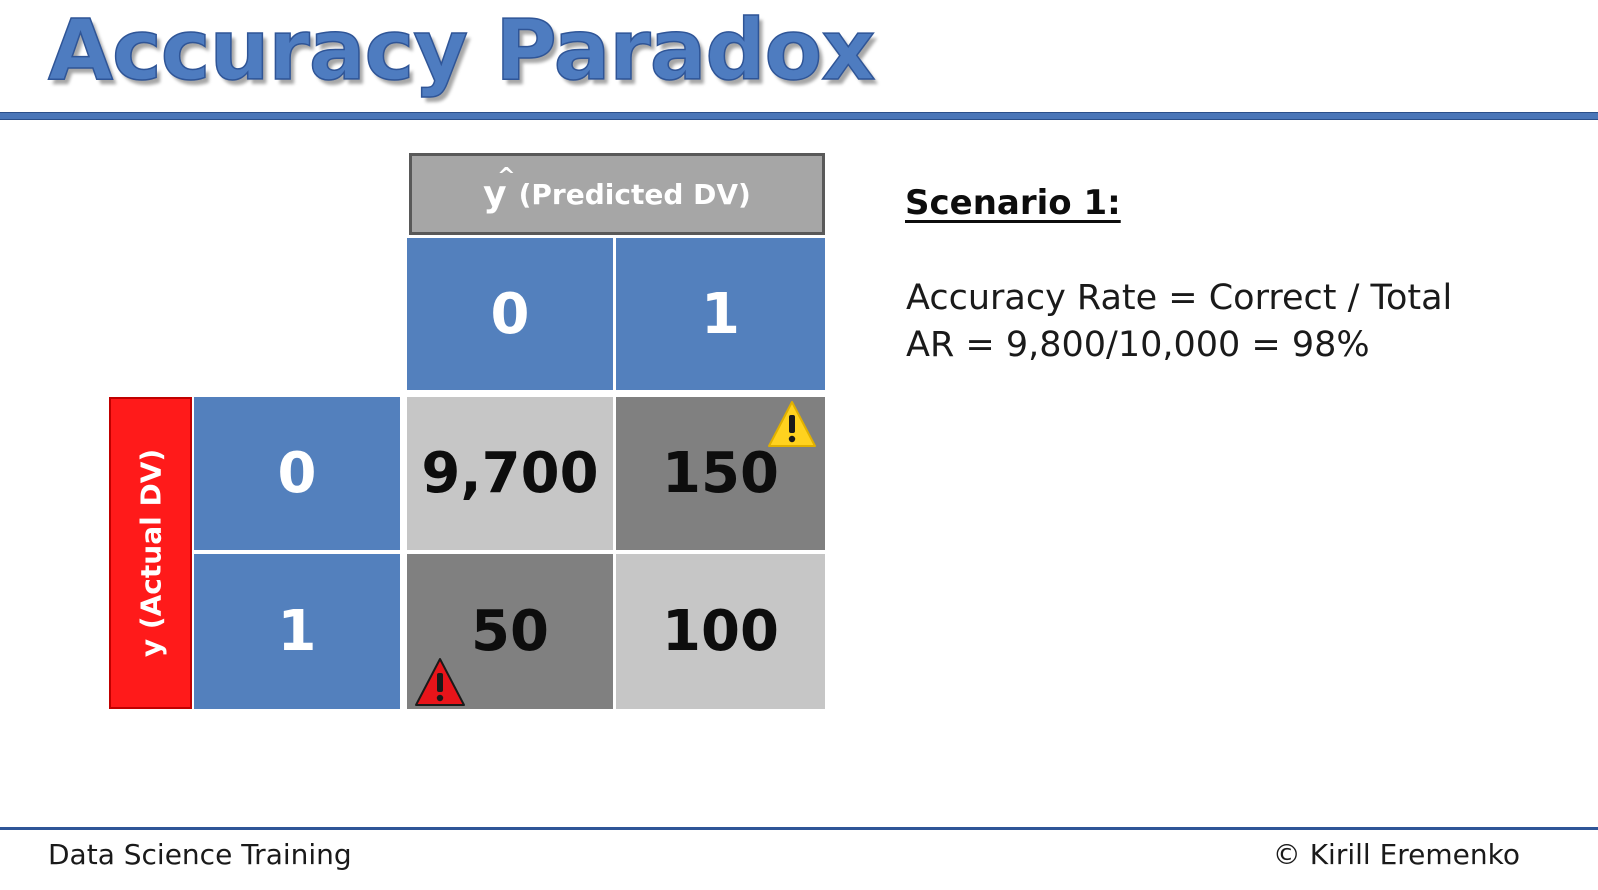  I want to click on alert-icon, so click(440, 682).